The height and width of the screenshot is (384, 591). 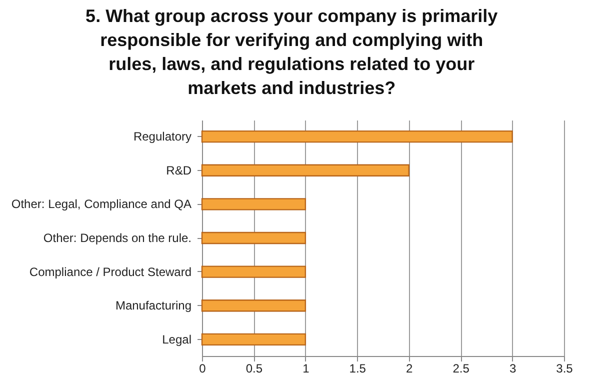 What do you see at coordinates (117, 238) in the screenshot?
I see `y-tick-label: Other: Depends on the rule.` at bounding box center [117, 238].